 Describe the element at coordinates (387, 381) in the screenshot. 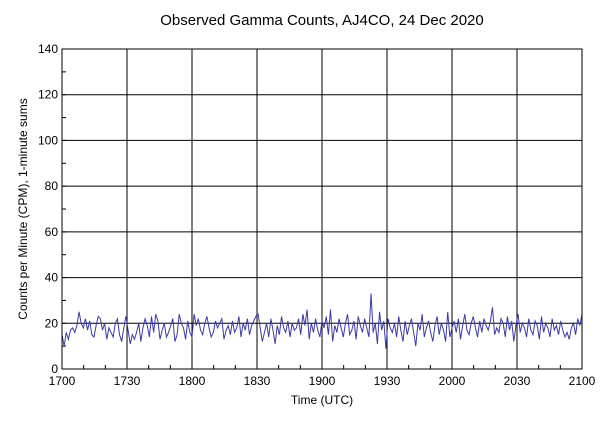

I see `x-tick-label-5: 1930` at that location.